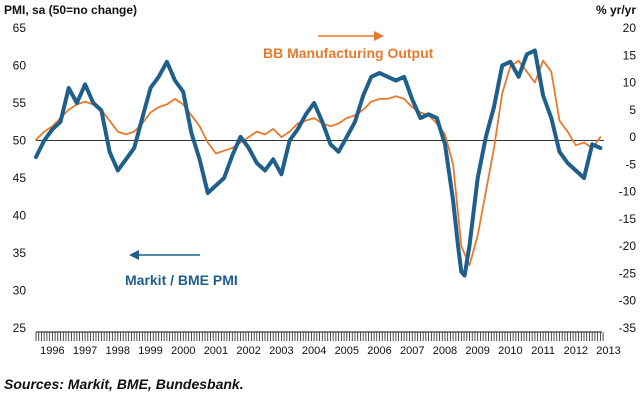 The image size is (640, 403). Describe the element at coordinates (628, 192) in the screenshot. I see `right-tick-label: -10` at that location.